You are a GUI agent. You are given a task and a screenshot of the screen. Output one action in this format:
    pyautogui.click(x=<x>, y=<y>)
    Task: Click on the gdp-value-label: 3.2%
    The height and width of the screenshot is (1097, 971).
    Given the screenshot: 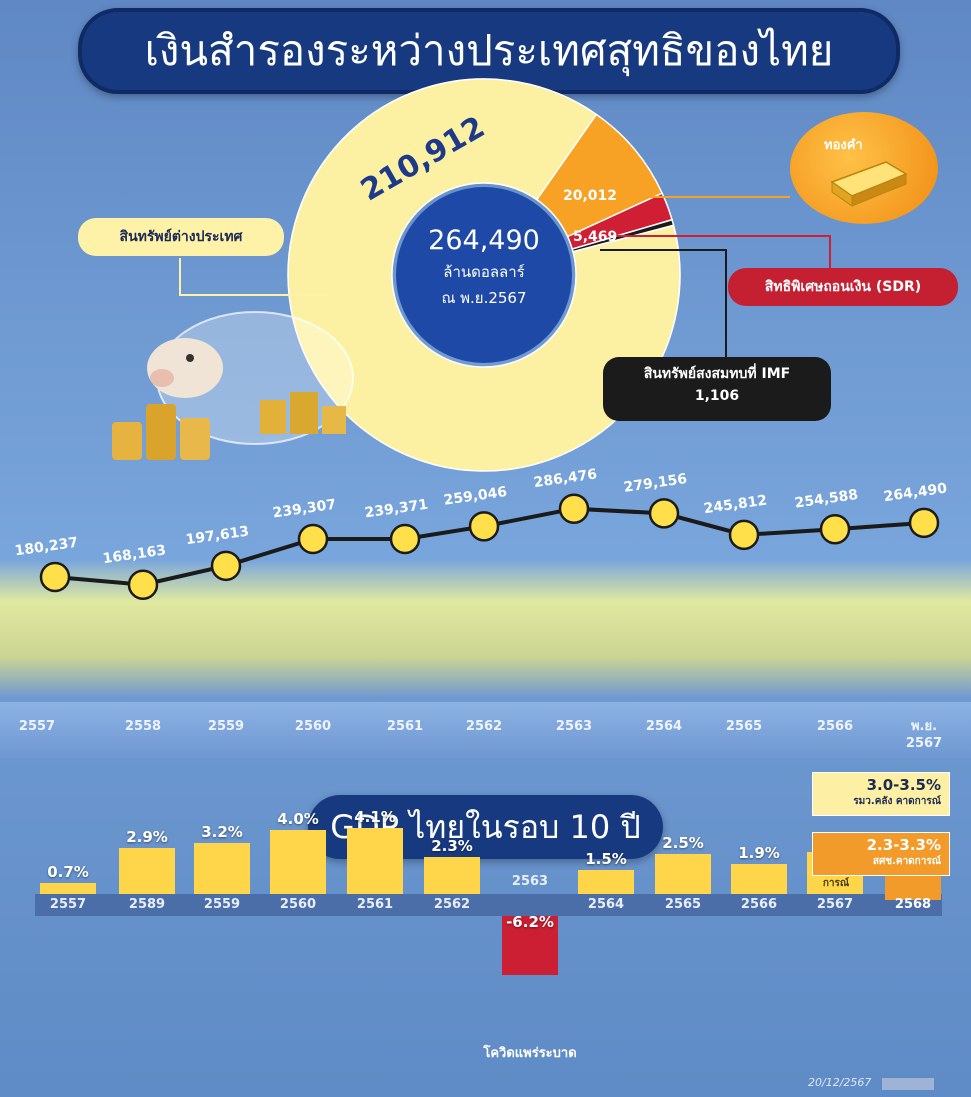 What is the action you would take?
    pyautogui.click(x=222, y=831)
    